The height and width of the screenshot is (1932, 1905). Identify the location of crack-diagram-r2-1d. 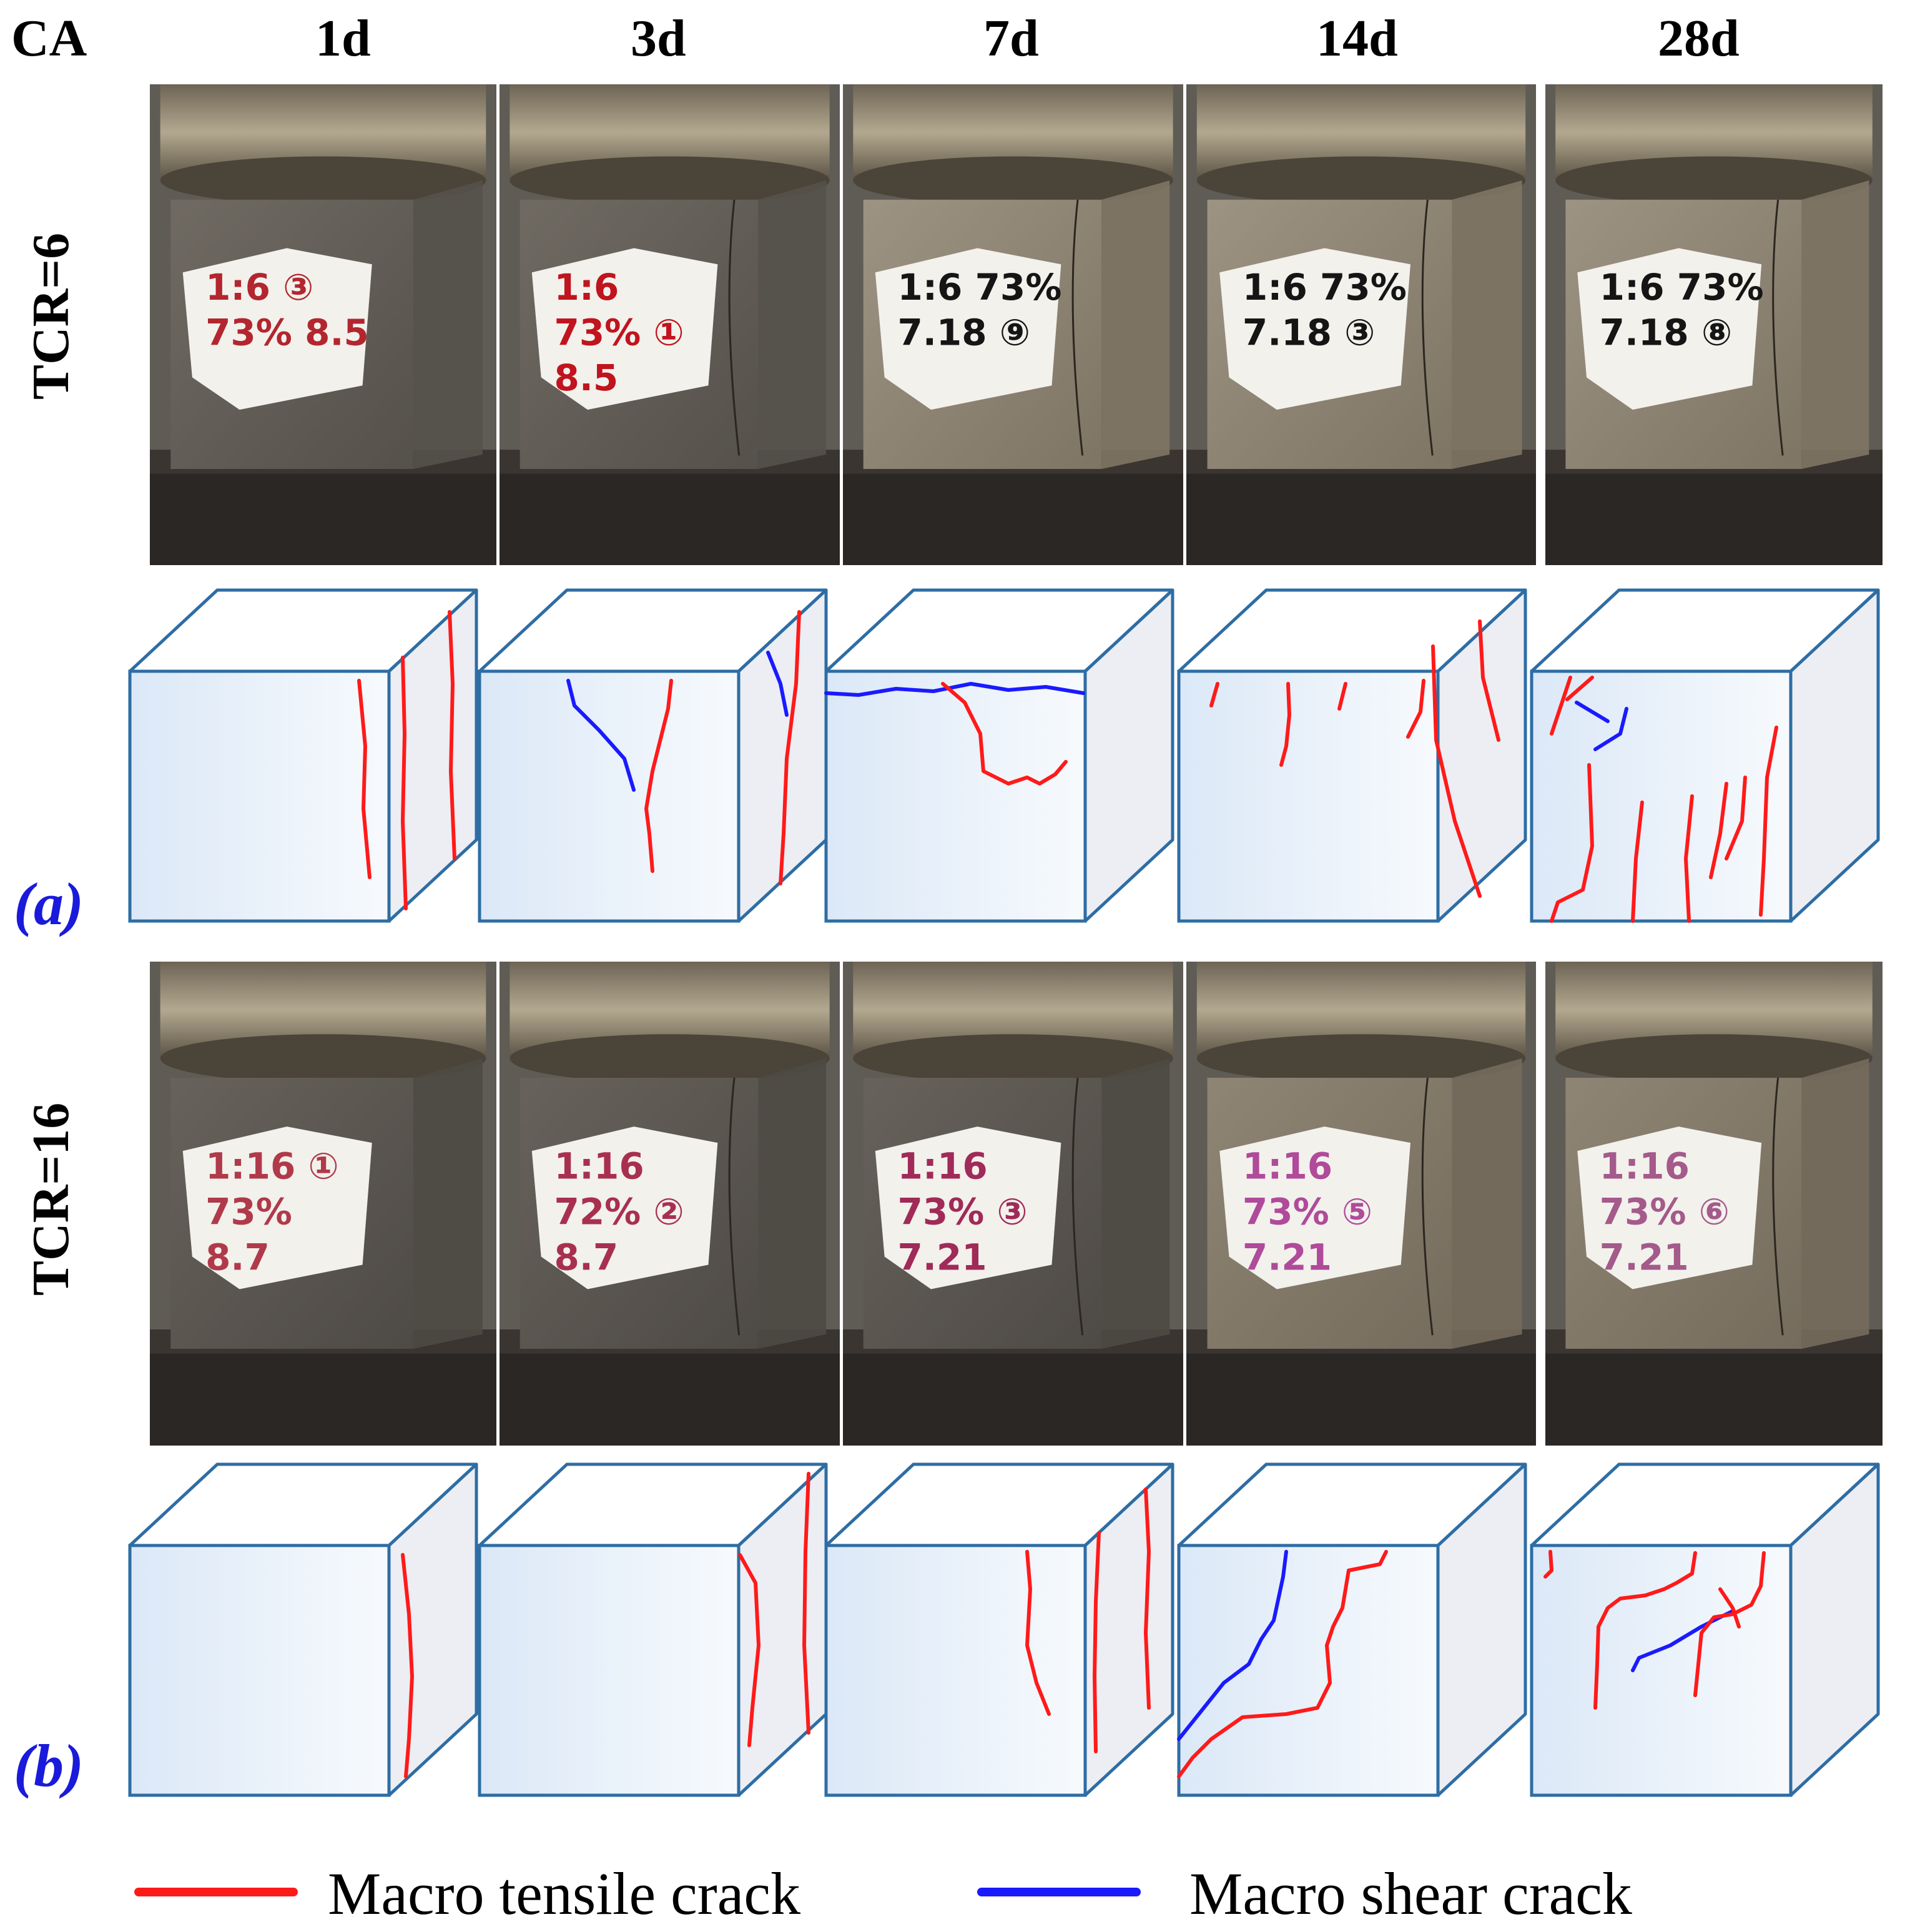
(303, 1633).